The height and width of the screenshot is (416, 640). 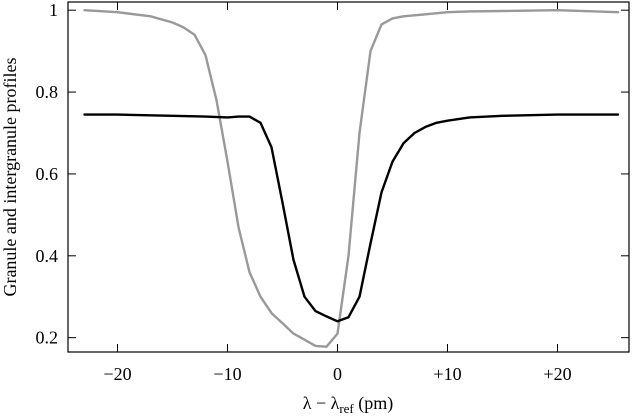 I want to click on y-tick-label: 0.2, so click(x=47, y=338).